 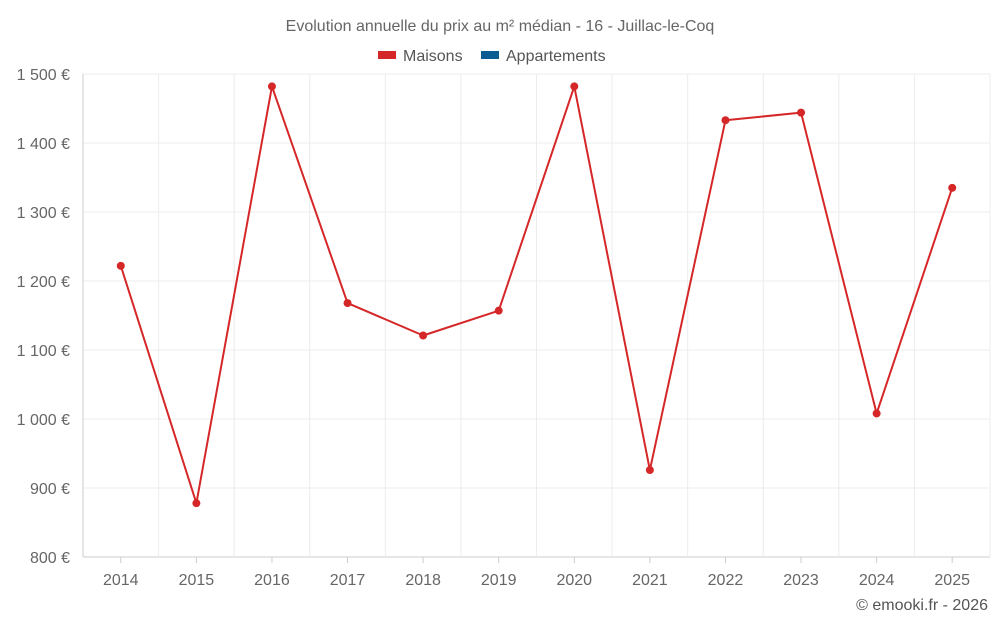 What do you see at coordinates (43, 420) in the screenshot?
I see `y-tick-label-2: 1 000 €` at bounding box center [43, 420].